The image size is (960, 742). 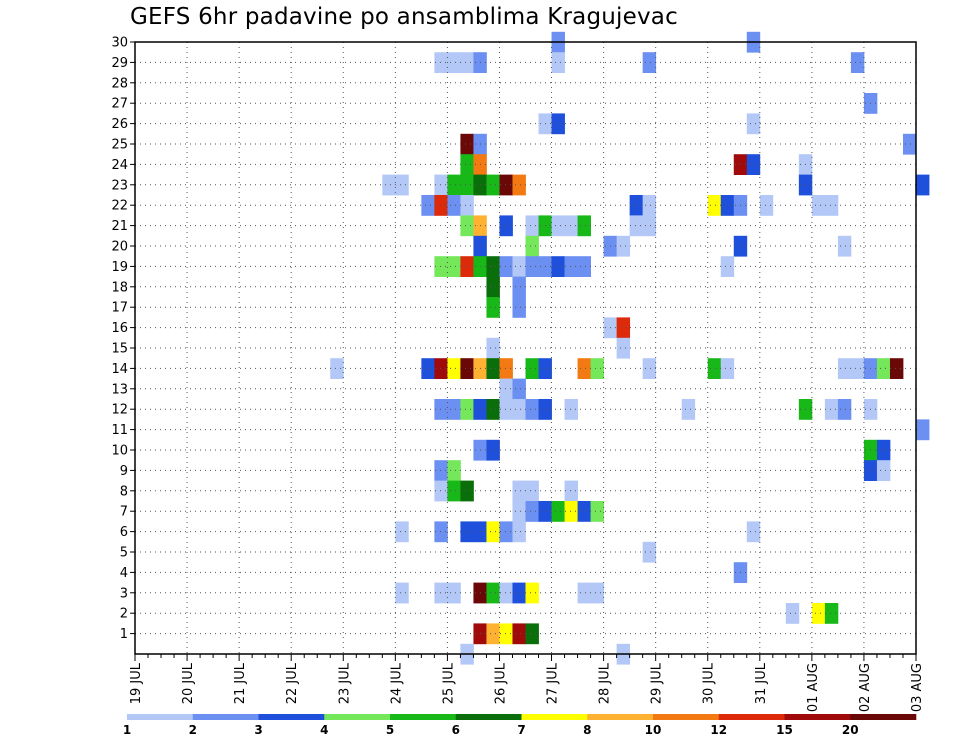 I want to click on y-tick-label: 2, so click(x=124, y=614).